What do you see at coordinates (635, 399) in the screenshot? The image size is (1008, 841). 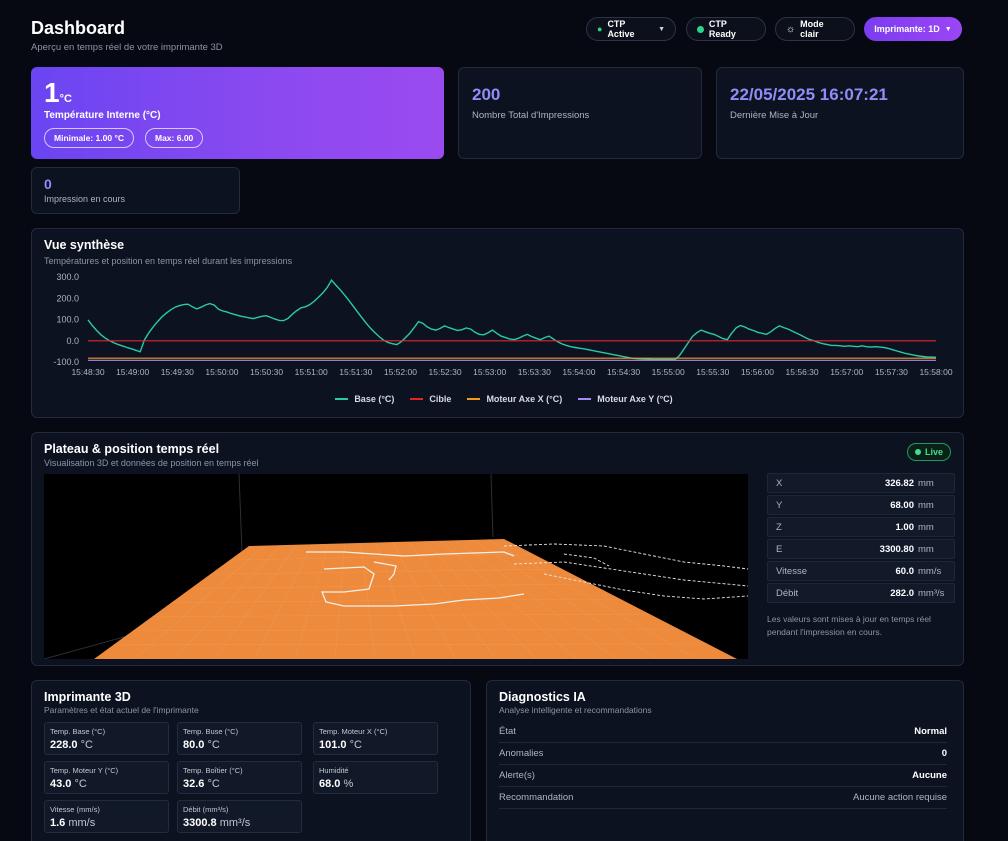 I see `legend-label: Moteur Axe Y (°C)` at bounding box center [635, 399].